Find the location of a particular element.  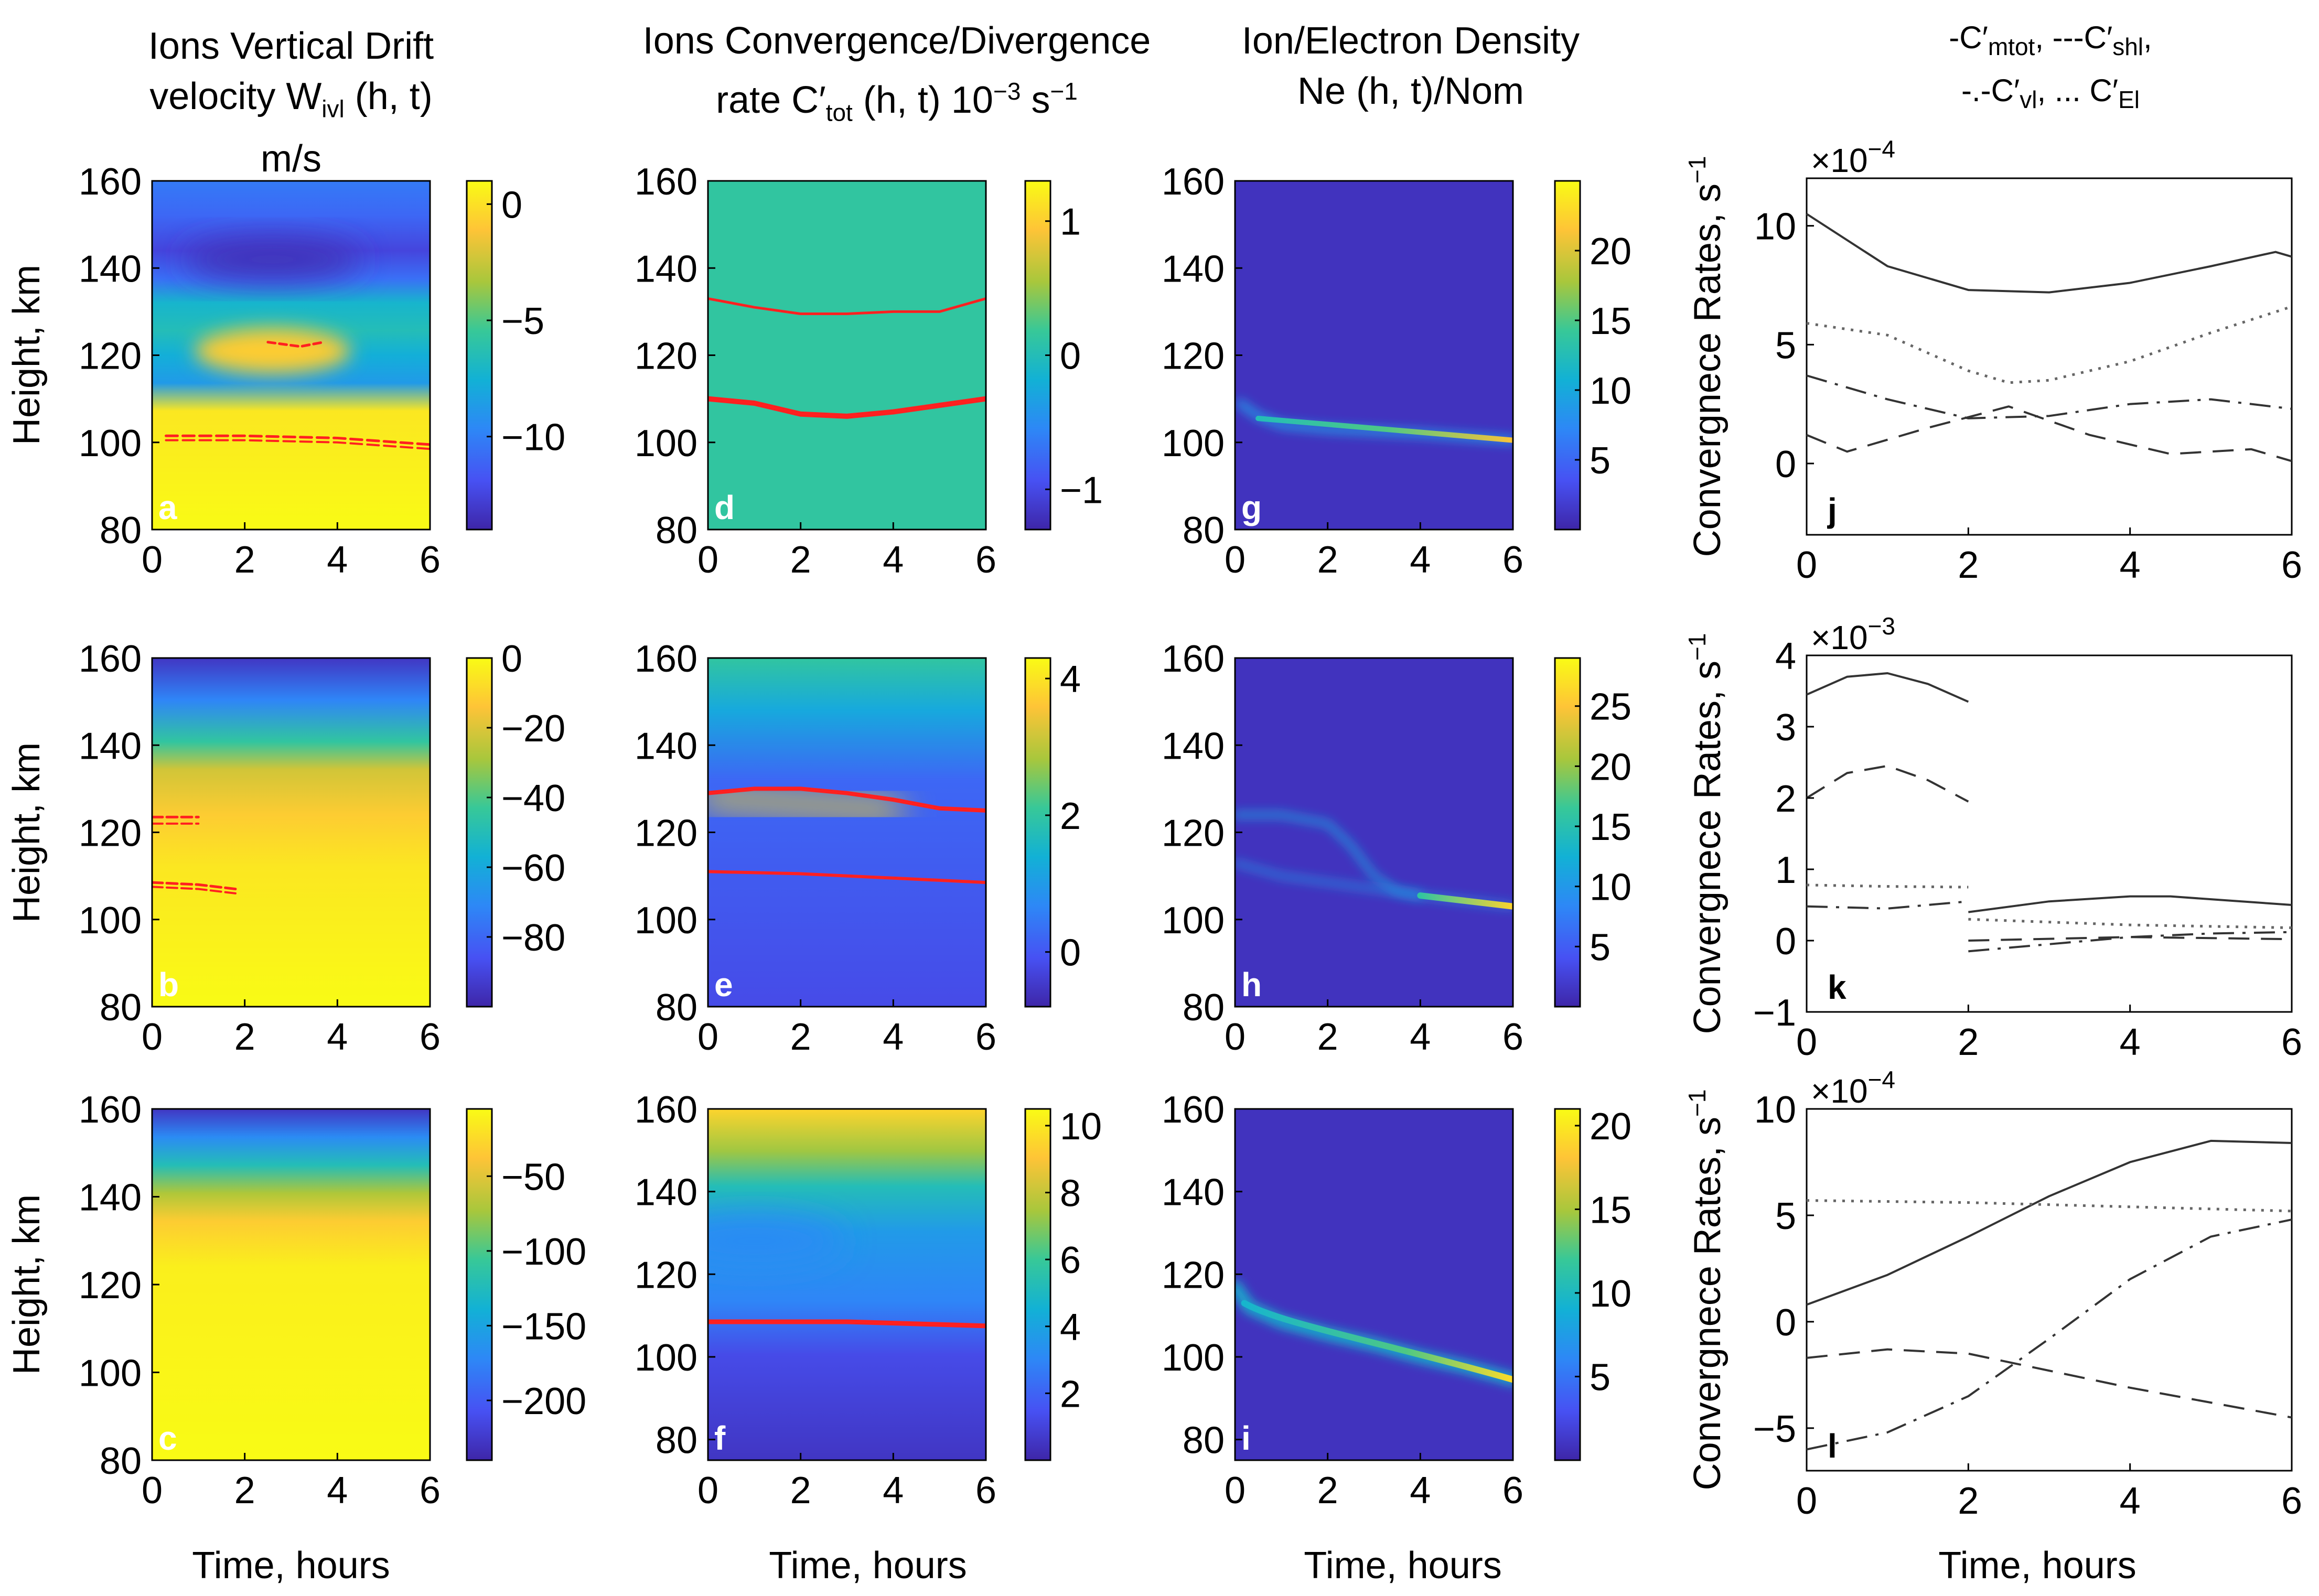

header-col1-line2: velocity Wivl (h, t) m/s is located at coordinates (291, 128).